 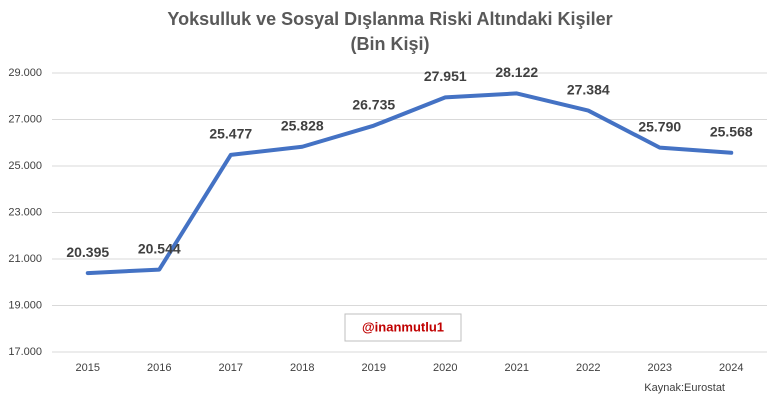 What do you see at coordinates (159, 368) in the screenshot?
I see `x-tick-label: 2016` at bounding box center [159, 368].